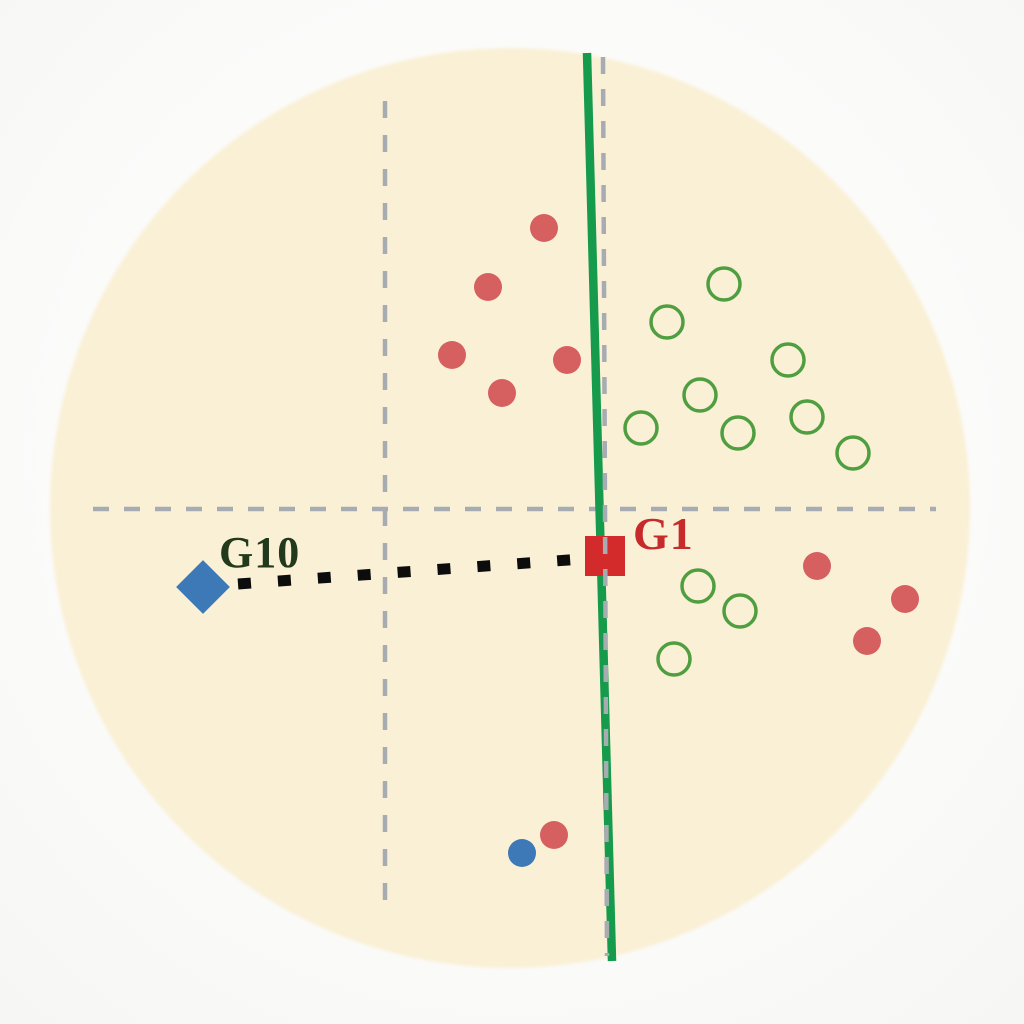 This screenshot has height=1024, width=1024. Describe the element at coordinates (259, 552) in the screenshot. I see `generator-g10-label: G10` at that location.